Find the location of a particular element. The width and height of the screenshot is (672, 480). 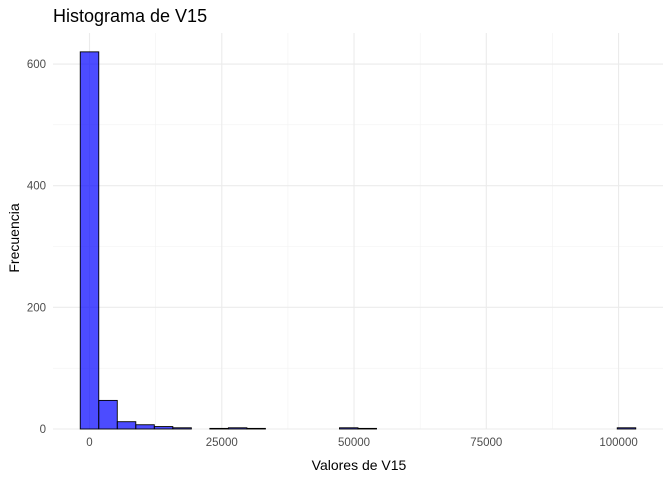

x-tick-label: 75000 is located at coordinates (486, 443).